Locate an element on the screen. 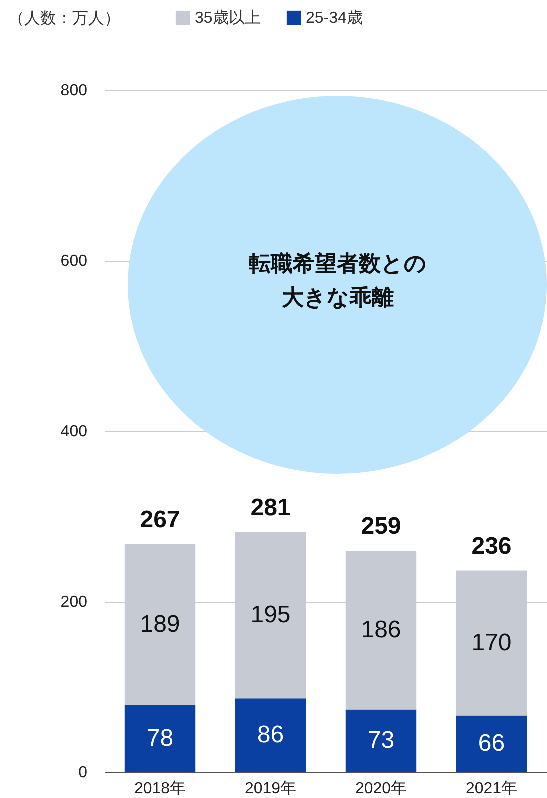 This screenshot has height=798, width=547. data-label: 189 is located at coordinates (160, 624).